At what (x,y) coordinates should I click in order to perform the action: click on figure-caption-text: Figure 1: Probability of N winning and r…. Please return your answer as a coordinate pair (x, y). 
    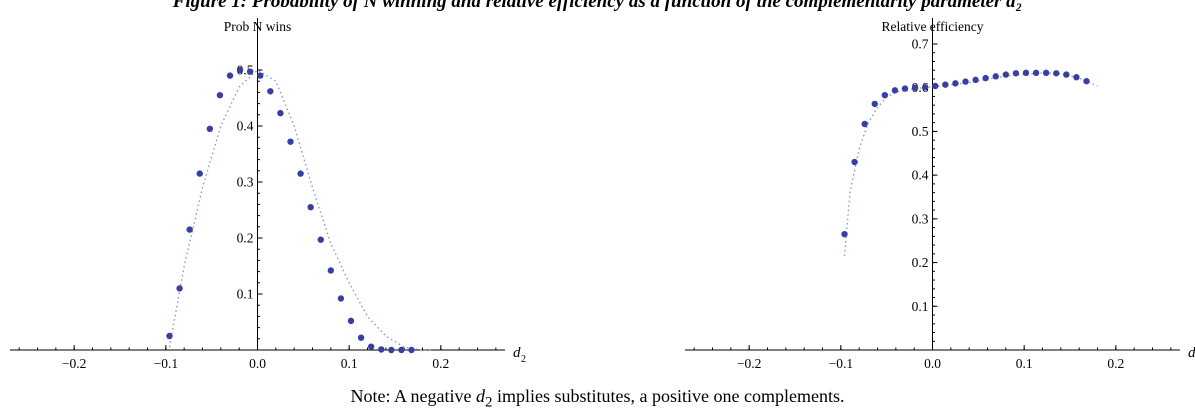
    Looking at the image, I should click on (597, 6).